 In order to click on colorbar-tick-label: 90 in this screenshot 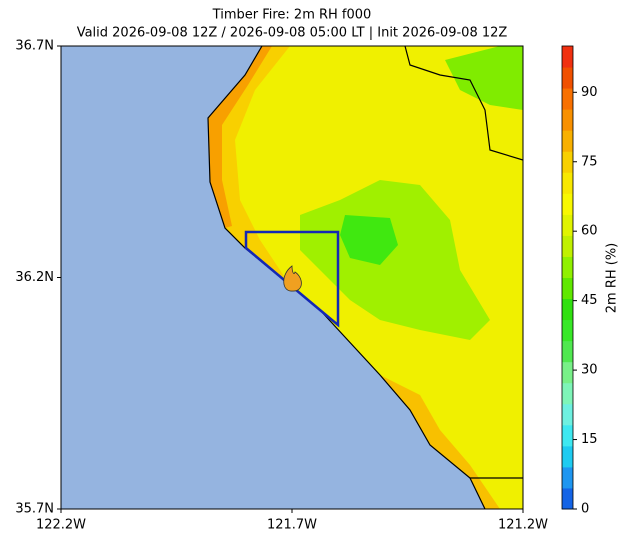, I will do `click(589, 92)`.